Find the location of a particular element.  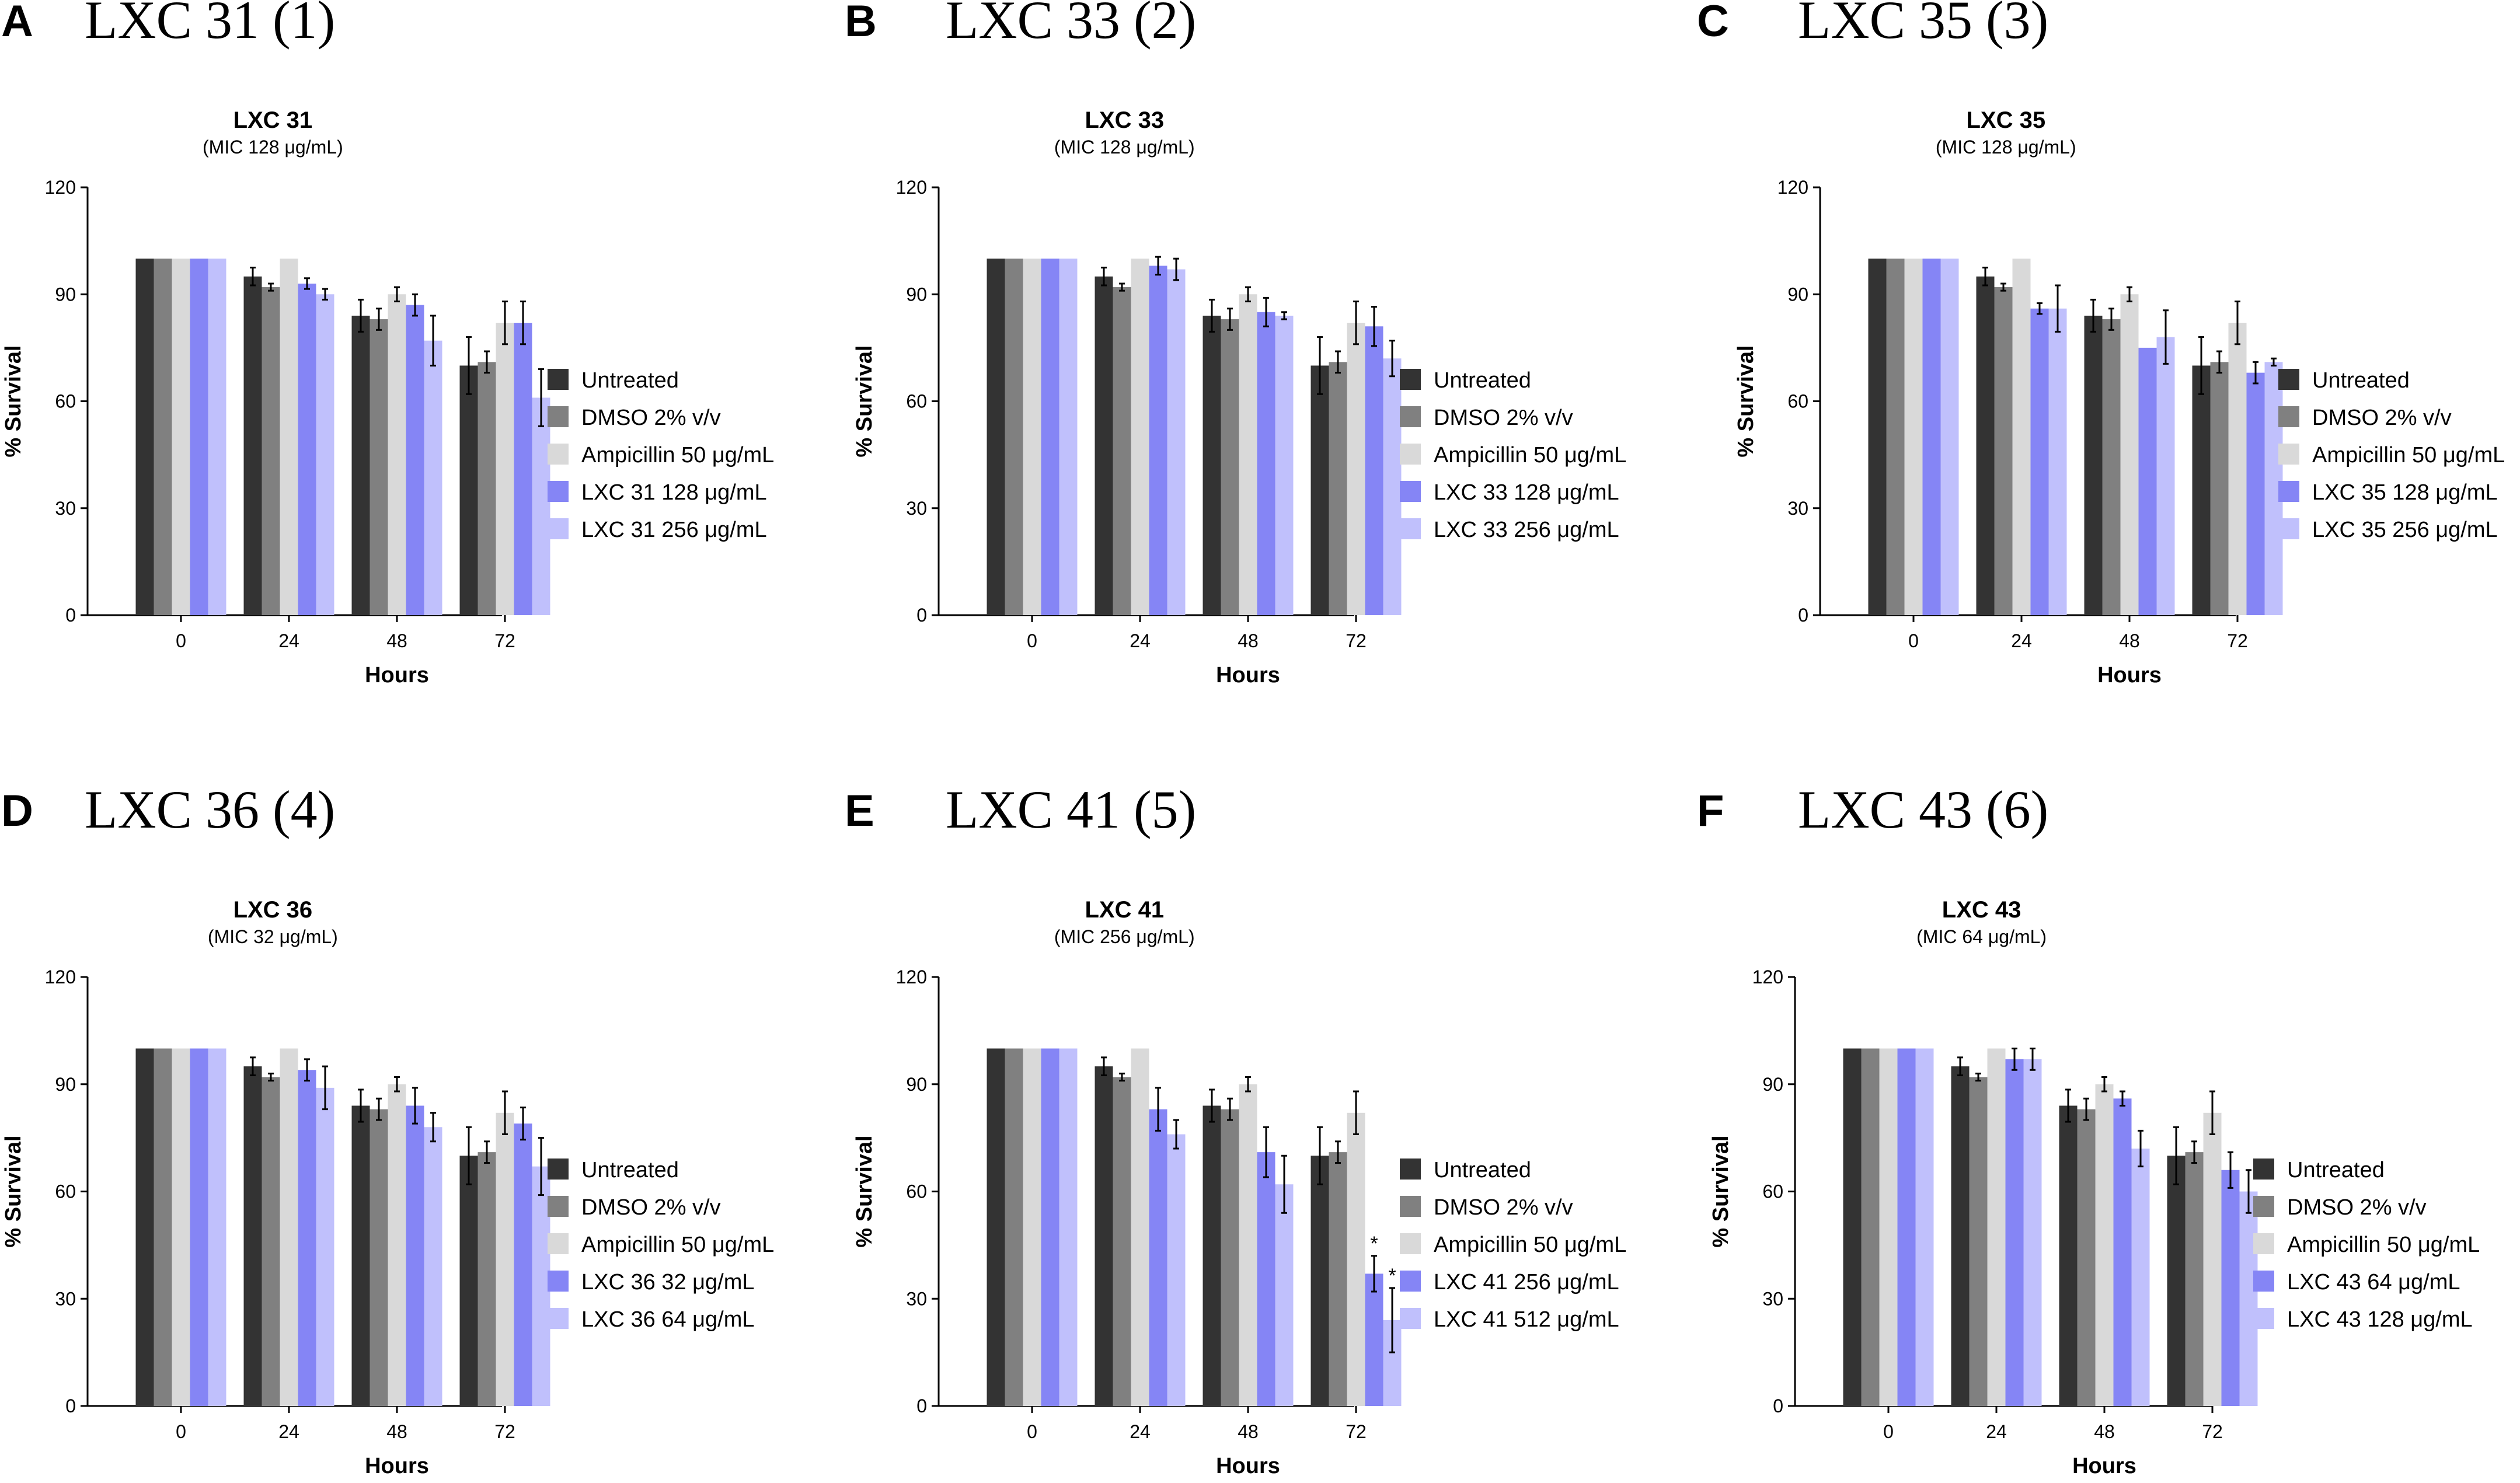

y-tick-label: 0 is located at coordinates (921, 615).